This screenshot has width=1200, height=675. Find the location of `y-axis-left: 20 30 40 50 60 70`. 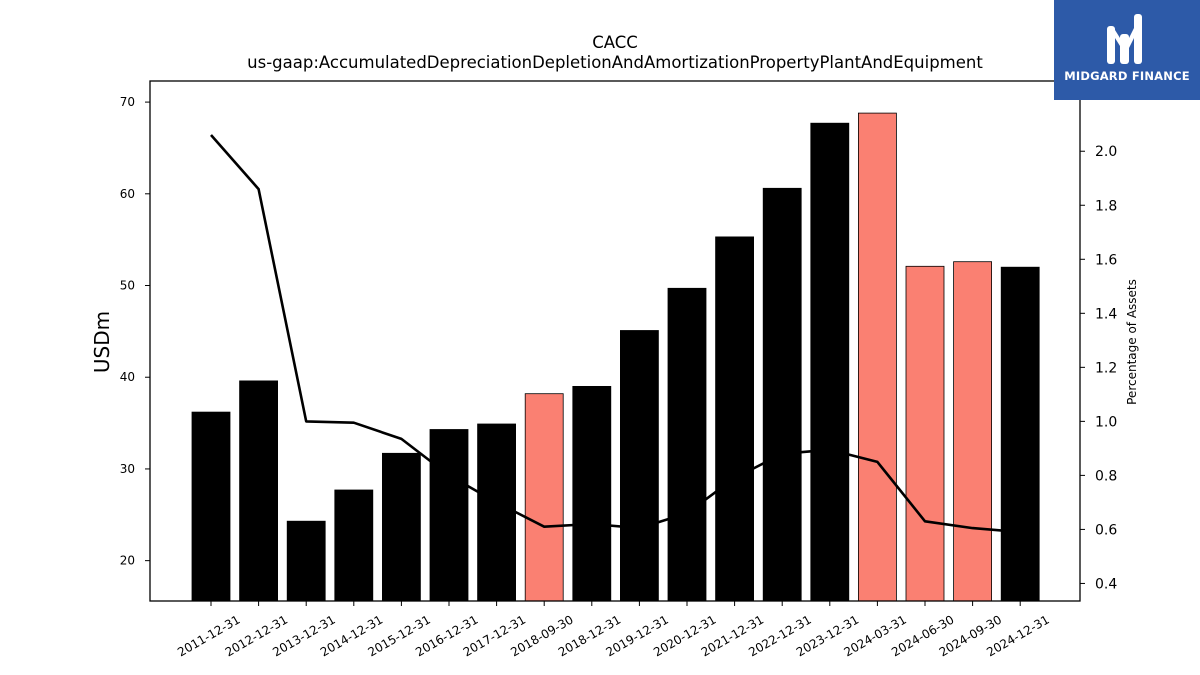

y-axis-left: 20 30 40 50 60 70 is located at coordinates (135, 331).